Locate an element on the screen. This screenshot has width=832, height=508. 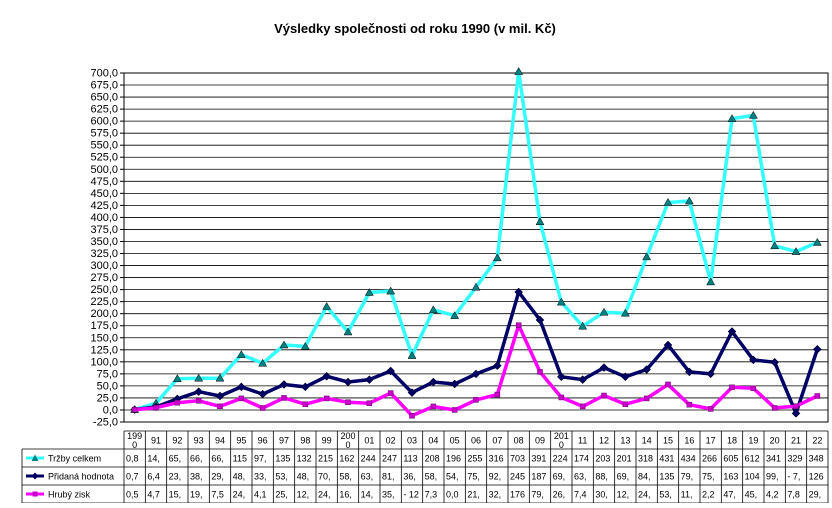
data-label: 70, is located at coordinates (324, 477).